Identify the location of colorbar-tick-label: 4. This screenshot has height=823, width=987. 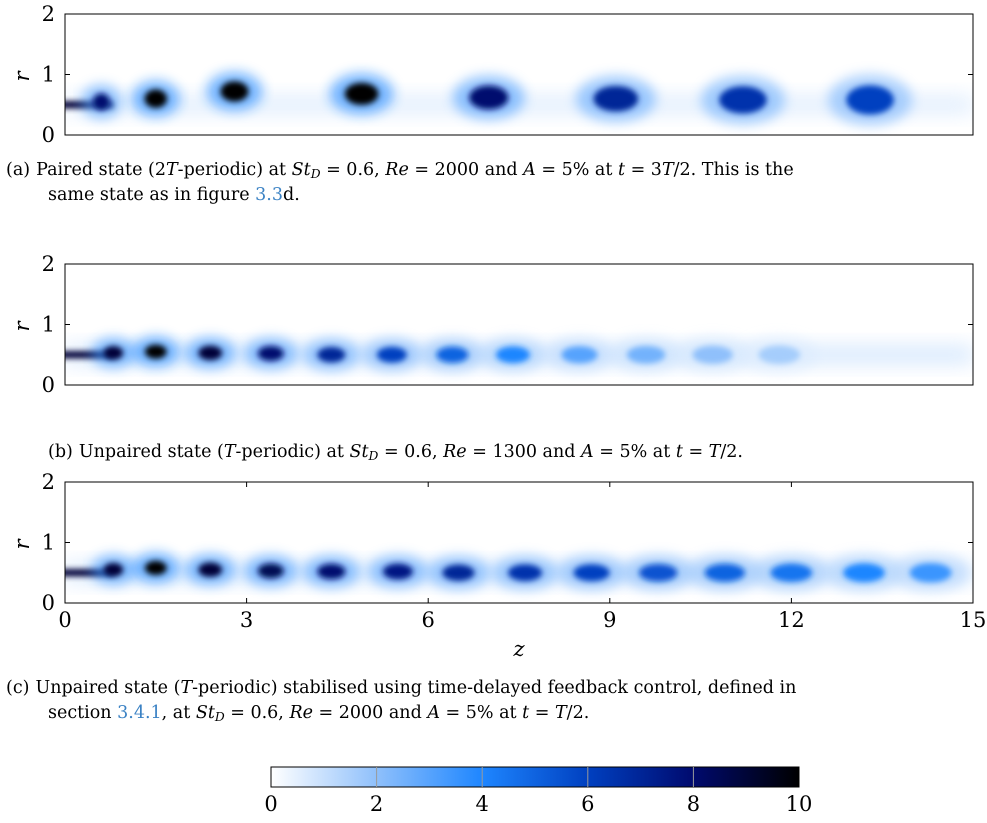
(482, 804).